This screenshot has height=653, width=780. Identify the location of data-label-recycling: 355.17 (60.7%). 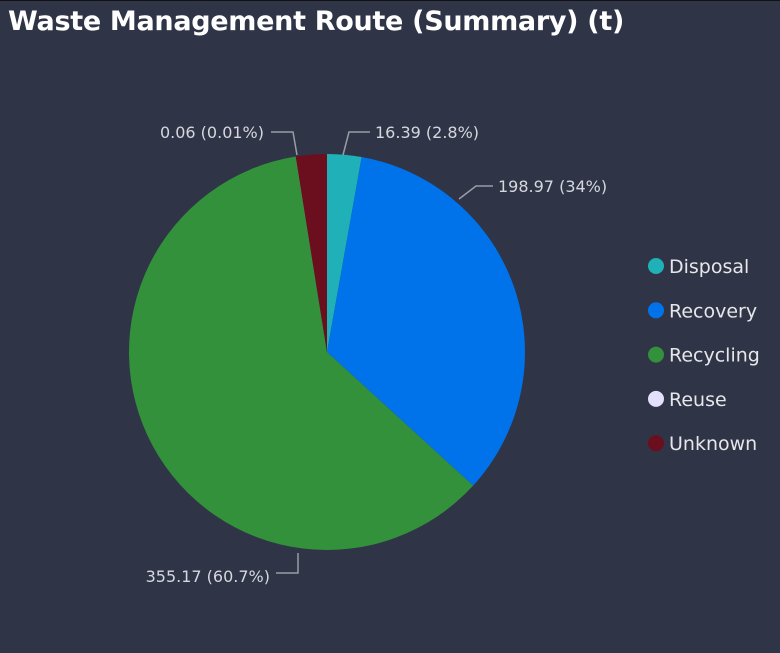
(208, 576).